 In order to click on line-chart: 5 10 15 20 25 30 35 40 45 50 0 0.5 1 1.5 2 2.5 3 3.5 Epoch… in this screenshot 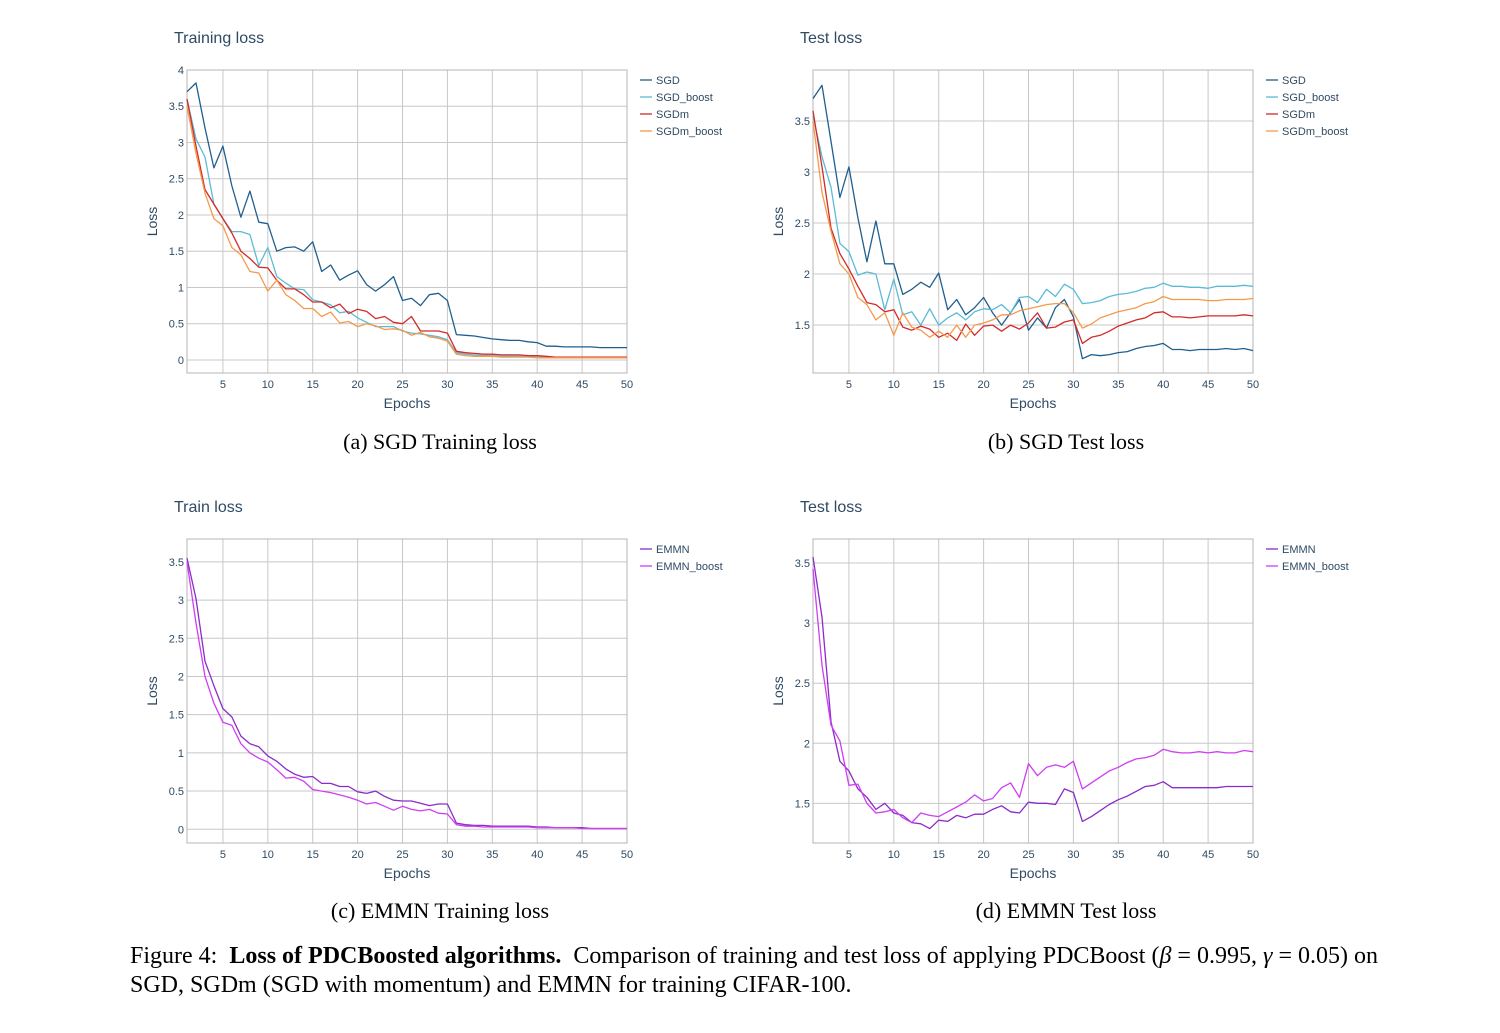, I will do `click(433, 709)`.